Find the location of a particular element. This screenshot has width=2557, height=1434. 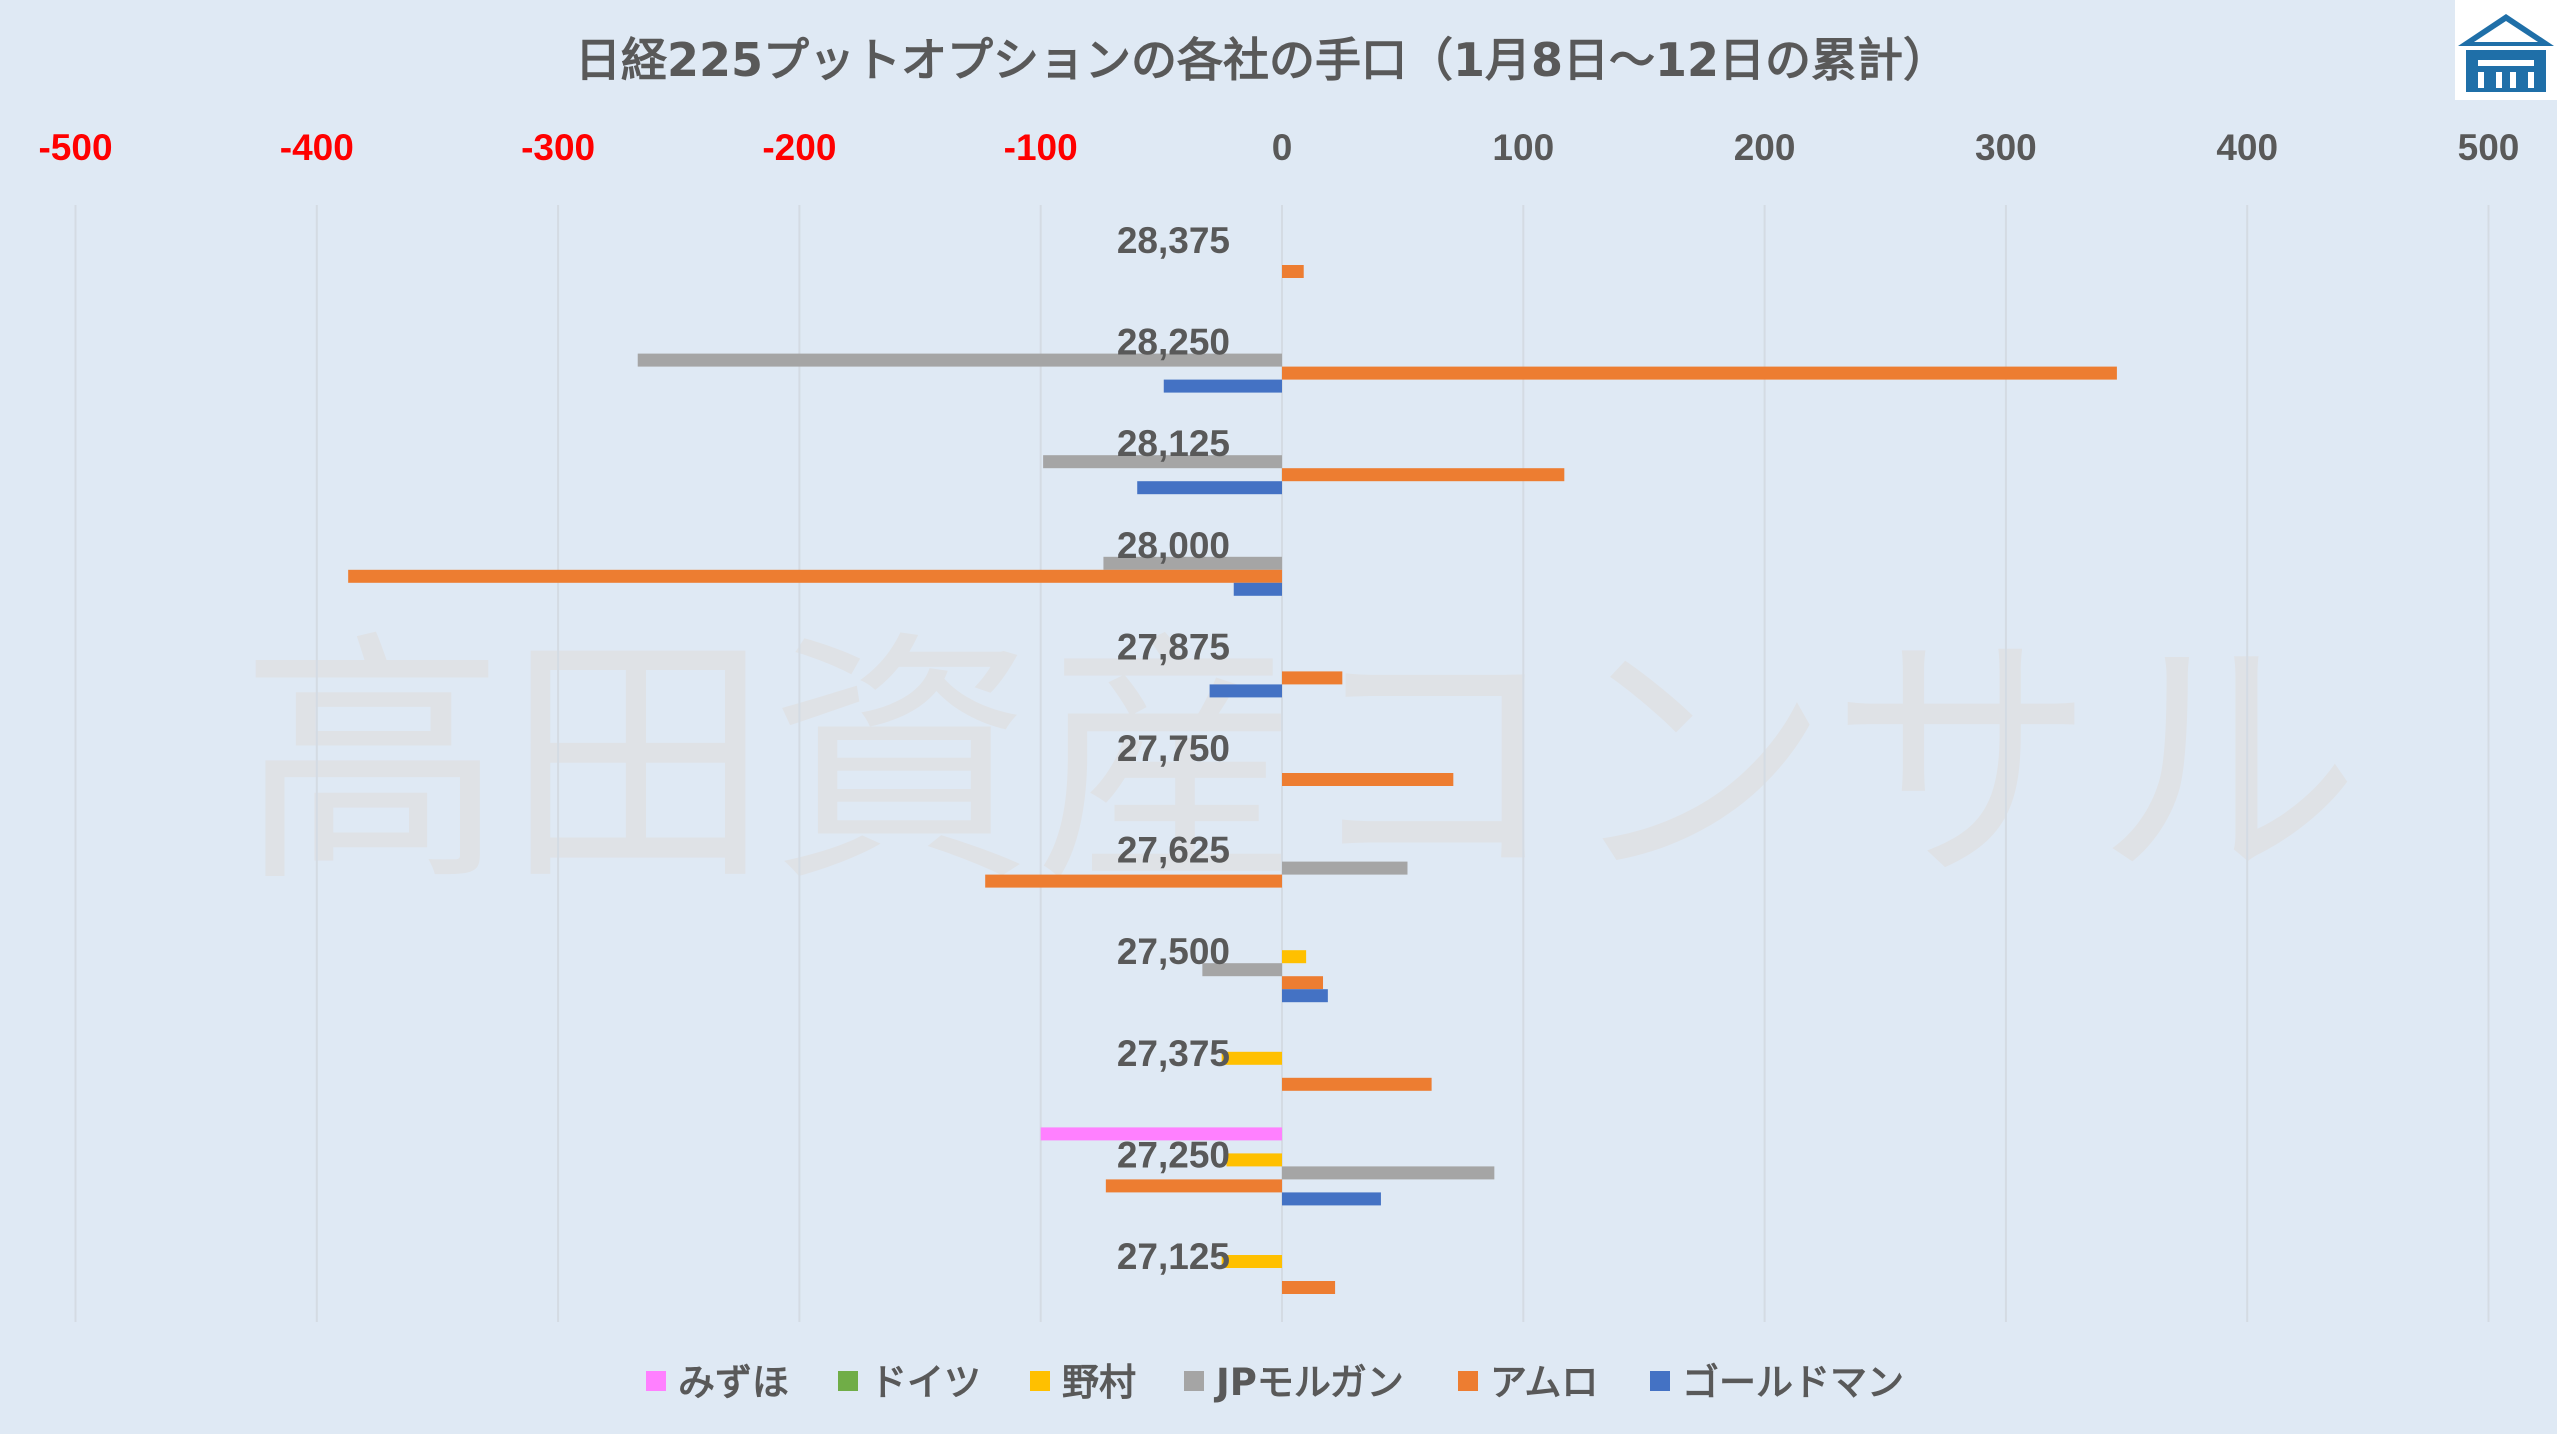

category-label: 27,500 is located at coordinates (1173, 951).